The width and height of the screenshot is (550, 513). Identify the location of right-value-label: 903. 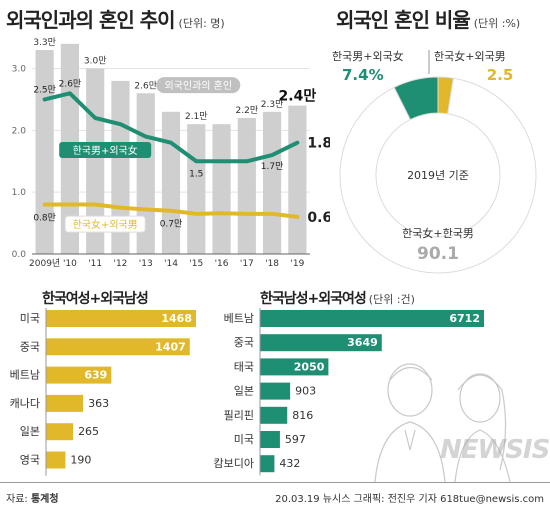
(305, 391).